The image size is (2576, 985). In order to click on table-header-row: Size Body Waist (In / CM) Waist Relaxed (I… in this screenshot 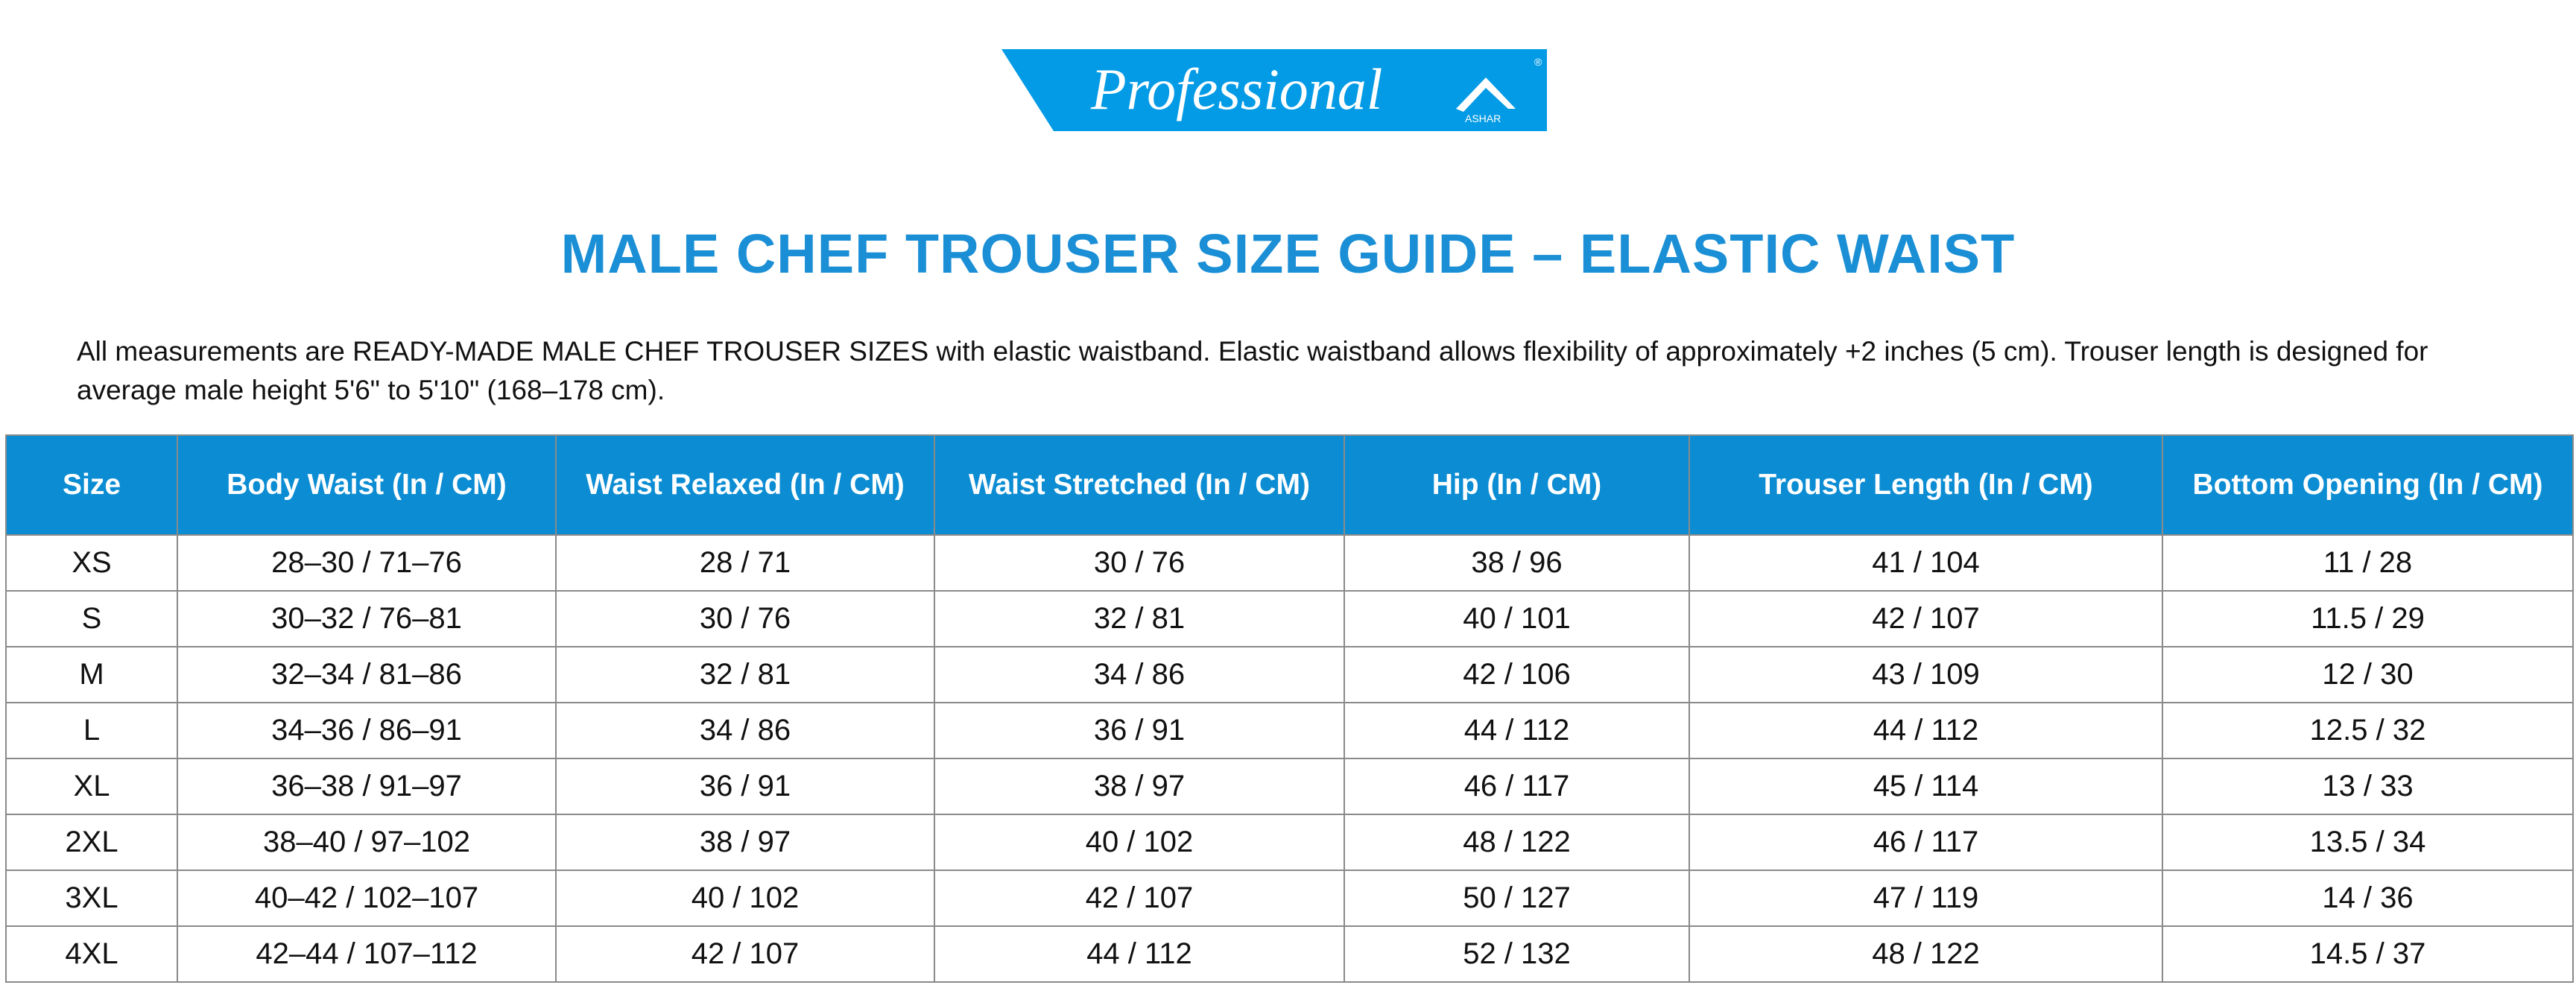, I will do `click(1290, 485)`.